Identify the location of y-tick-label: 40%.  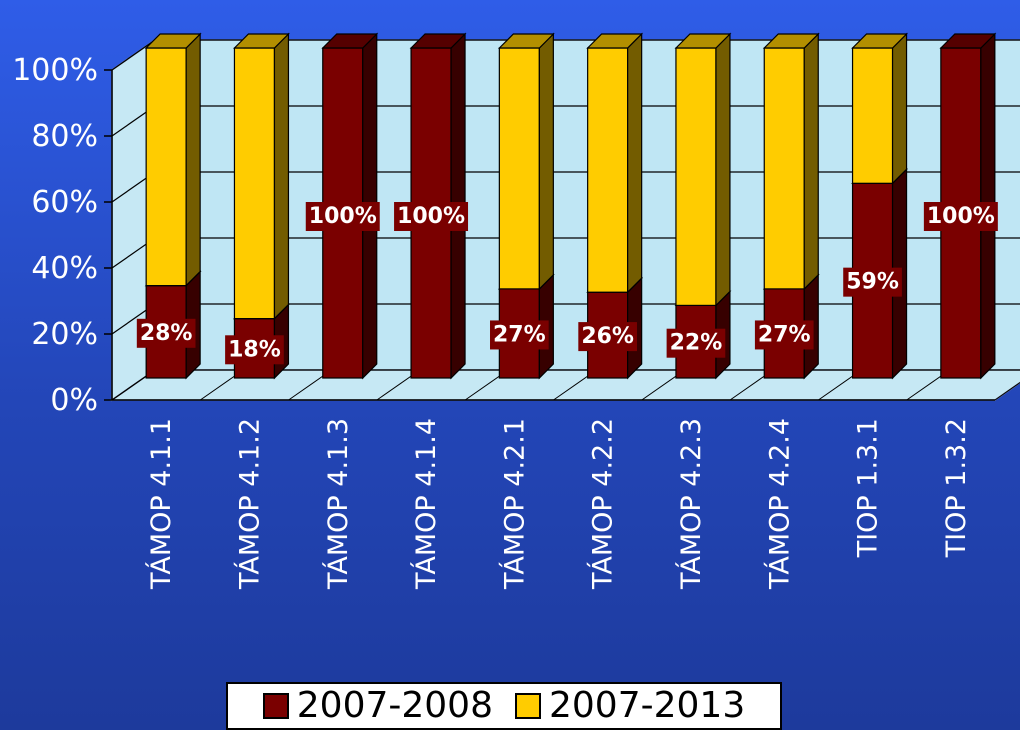
(64, 268).